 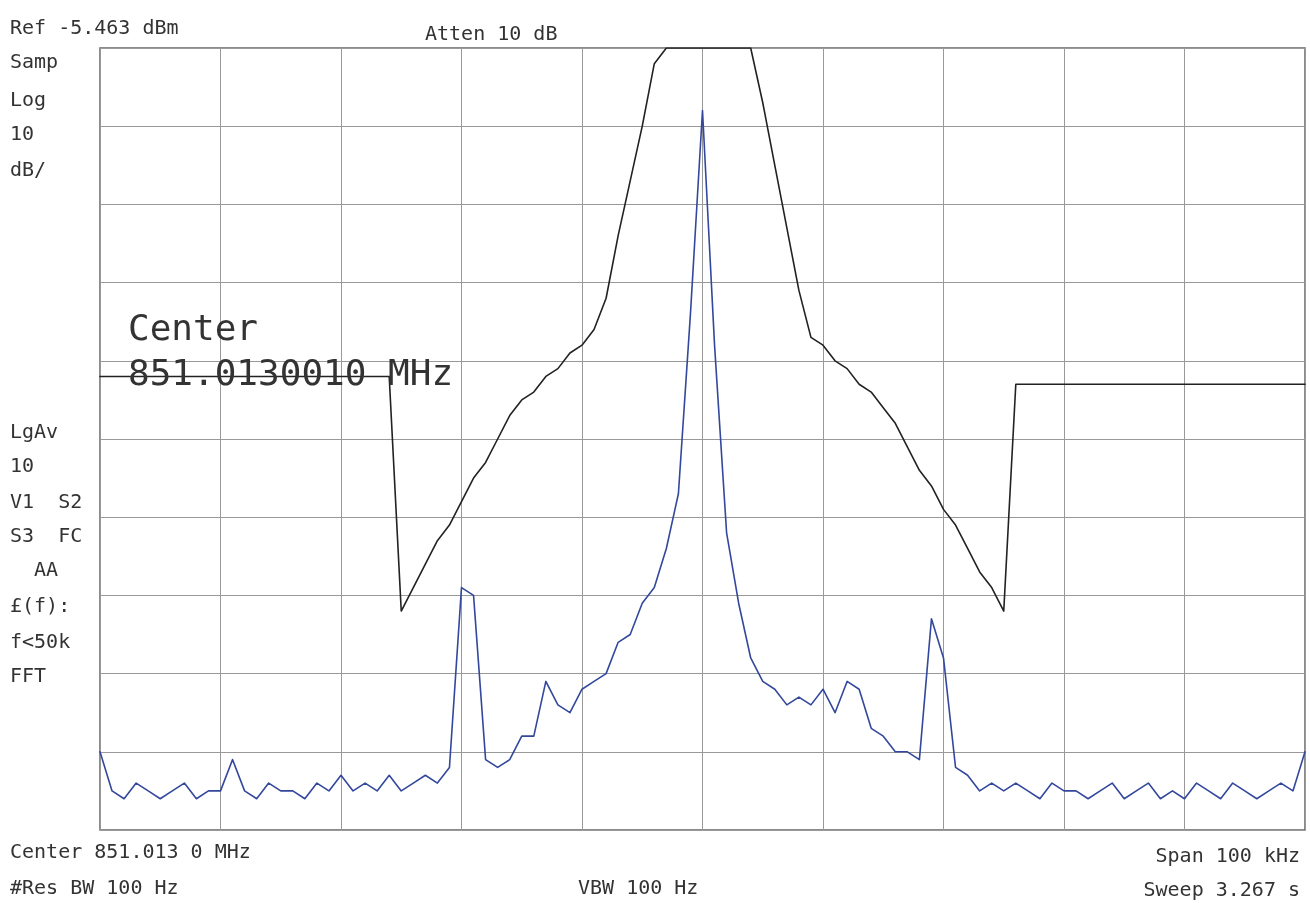 I want to click on text: Span 100 kHz, so click(x=1228, y=854).